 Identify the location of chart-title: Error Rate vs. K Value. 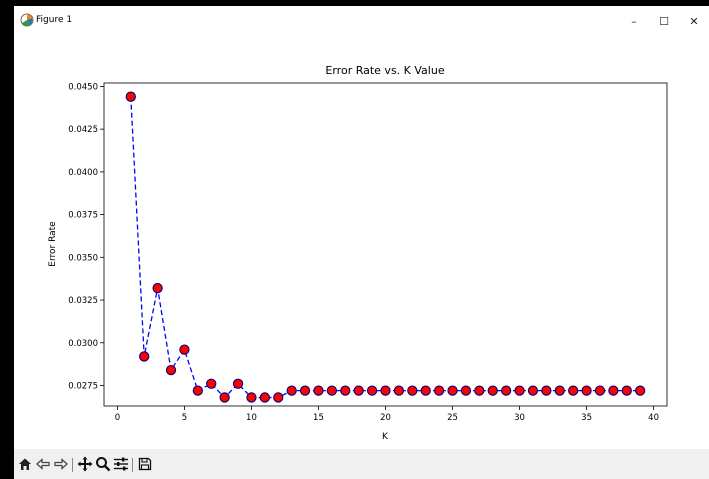
(384, 70).